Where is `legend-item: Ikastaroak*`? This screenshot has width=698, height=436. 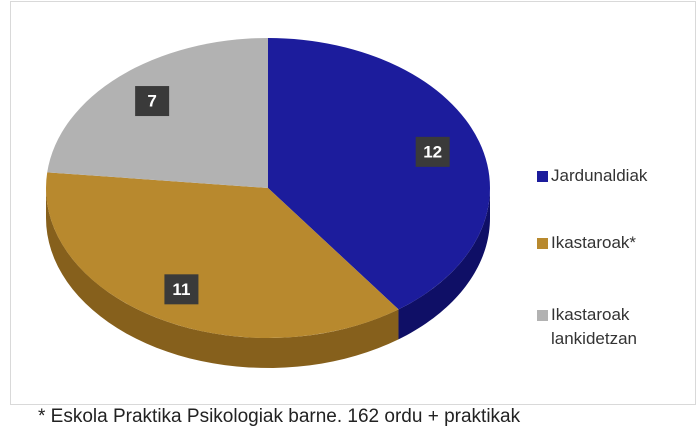 legend-item: Ikastaroak* is located at coordinates (612, 243).